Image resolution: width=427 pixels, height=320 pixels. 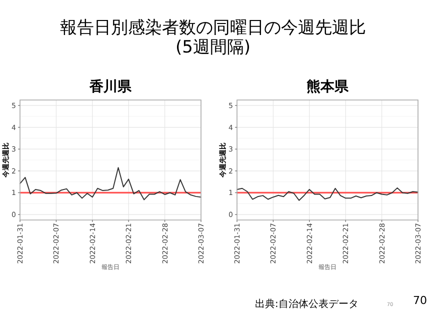 I want to click on text: 70, so click(x=420, y=300).